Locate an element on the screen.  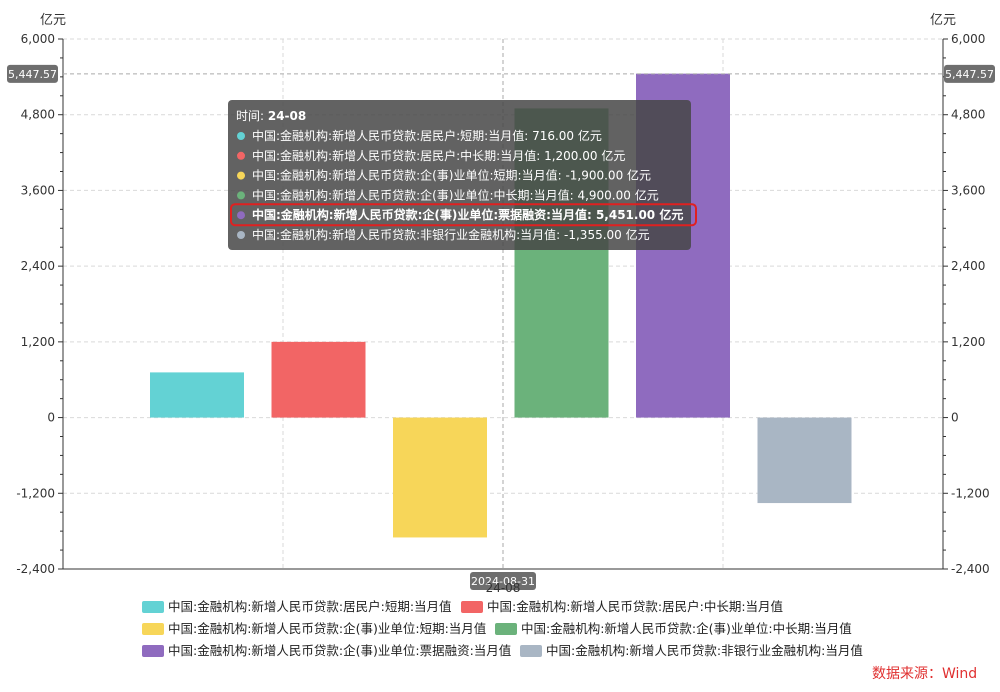
right-tick-label: 6,000 is located at coordinates (968, 39).